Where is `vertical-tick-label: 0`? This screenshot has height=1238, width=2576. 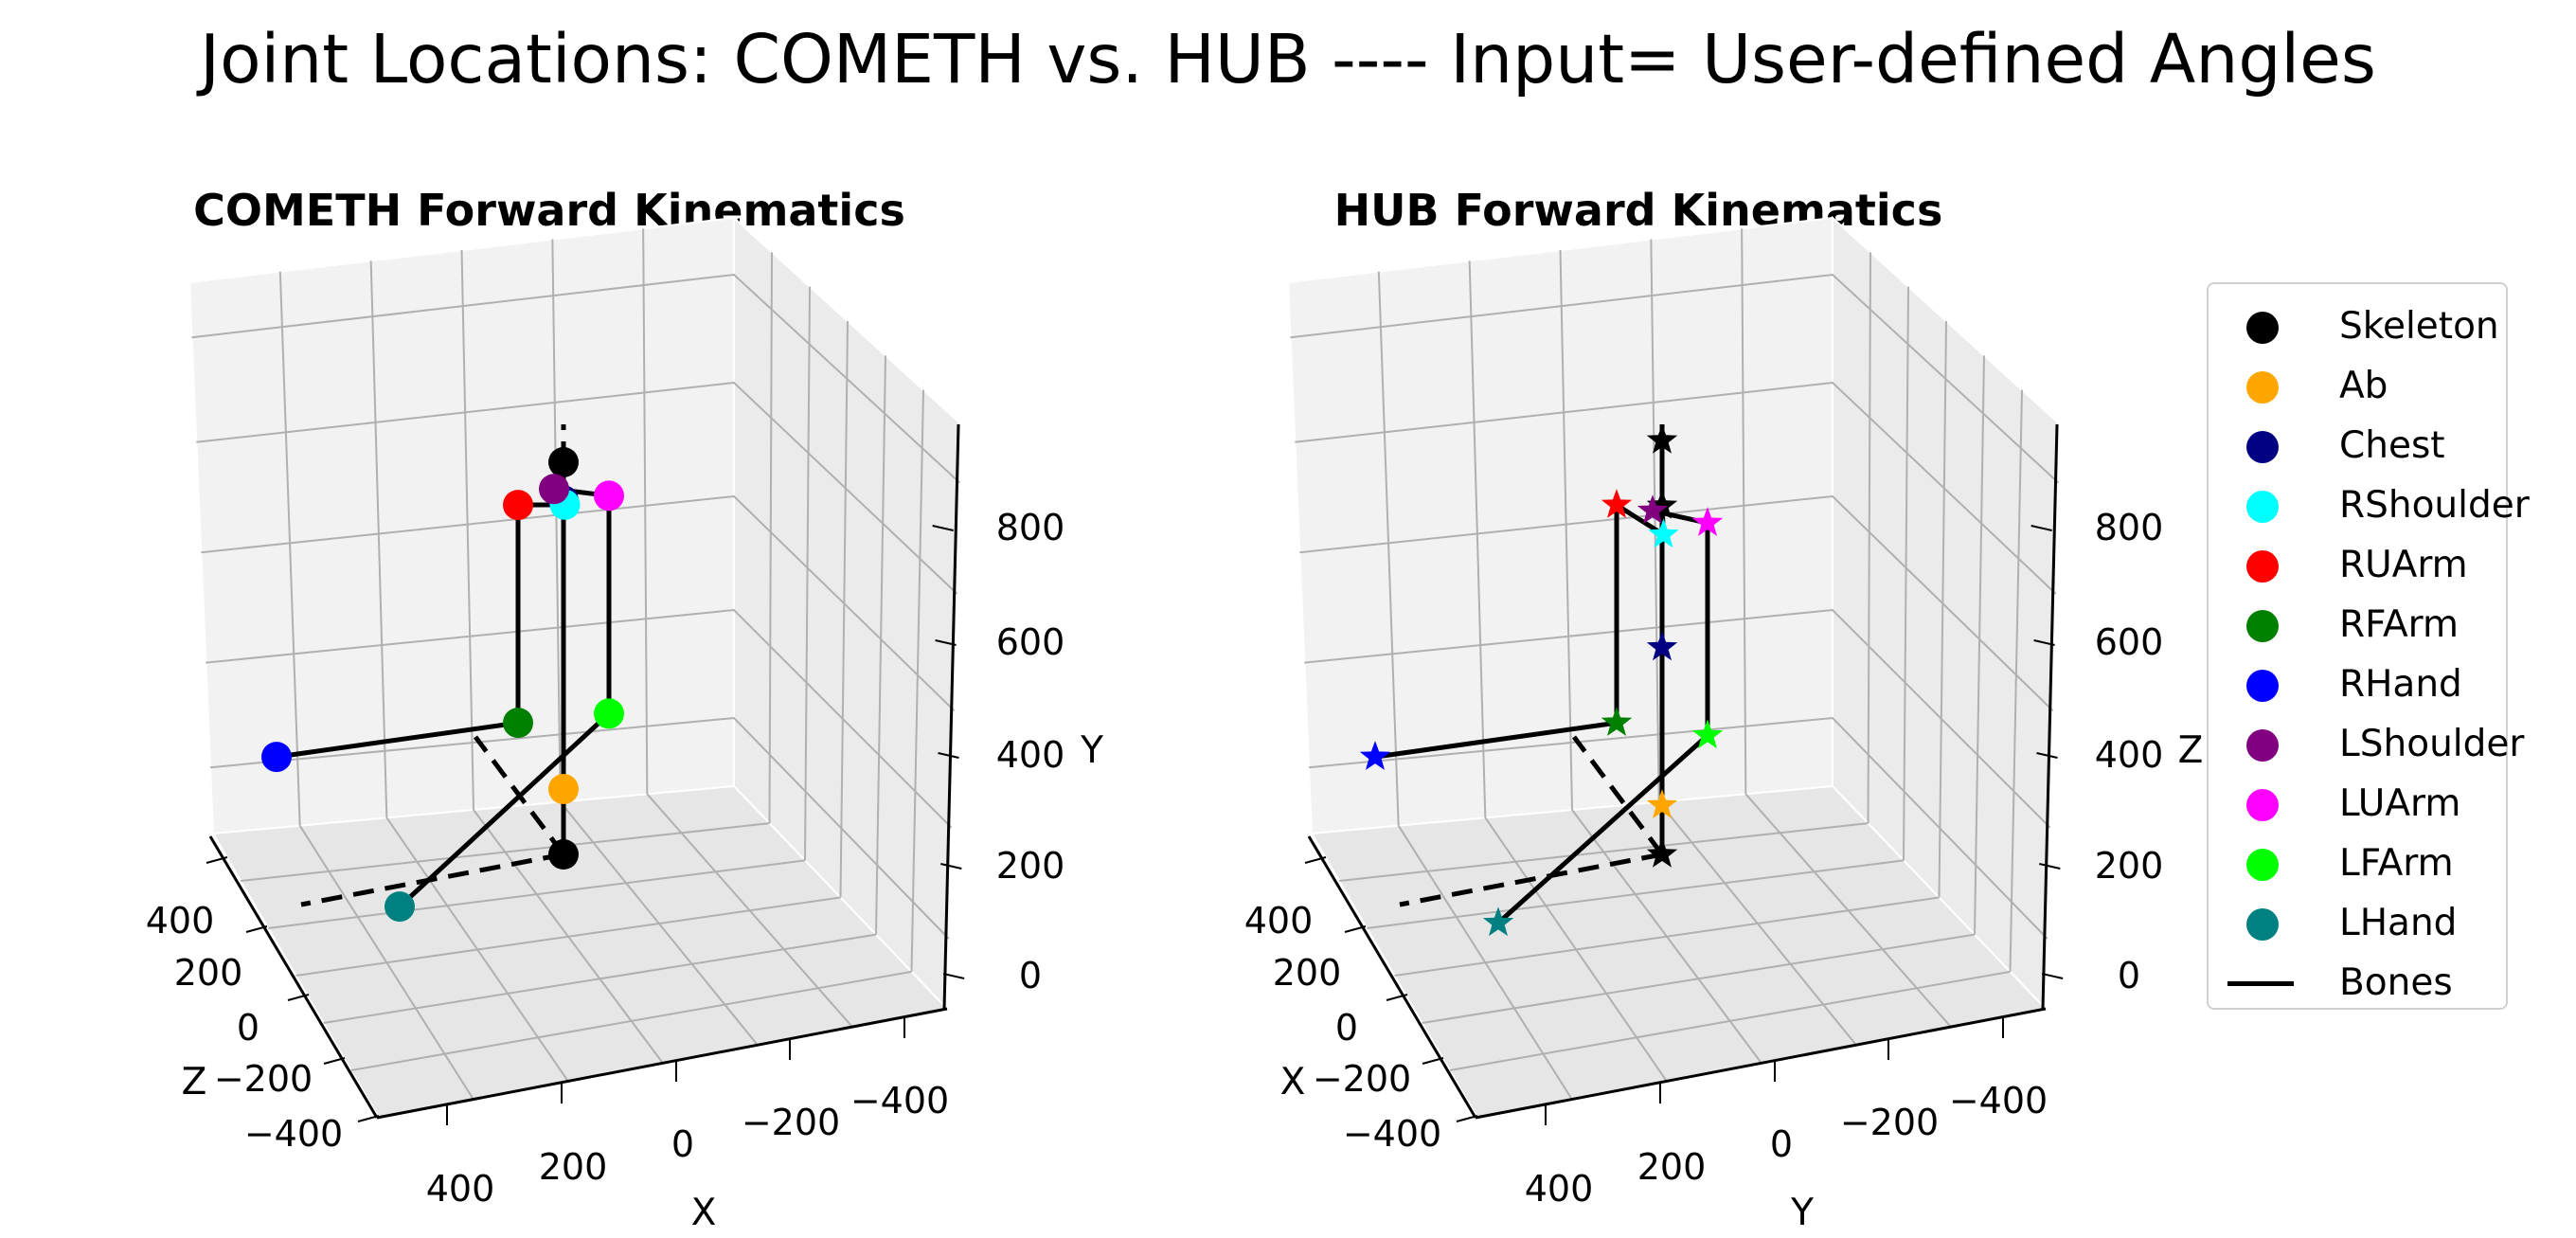 vertical-tick-label: 0 is located at coordinates (2129, 976).